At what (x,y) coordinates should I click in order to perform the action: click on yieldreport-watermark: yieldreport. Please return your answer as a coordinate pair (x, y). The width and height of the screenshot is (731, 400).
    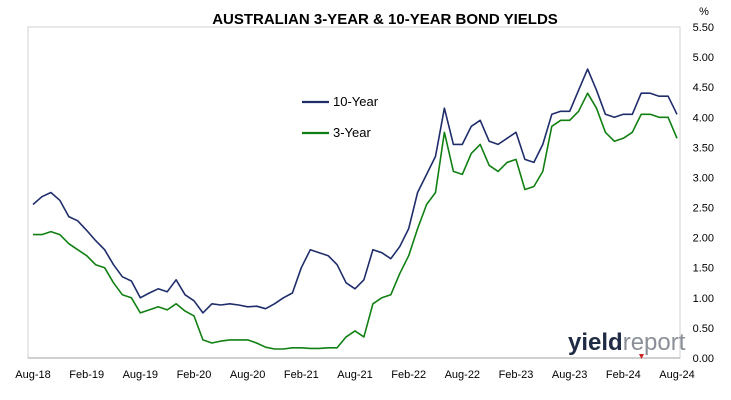
    Looking at the image, I should click on (627, 344).